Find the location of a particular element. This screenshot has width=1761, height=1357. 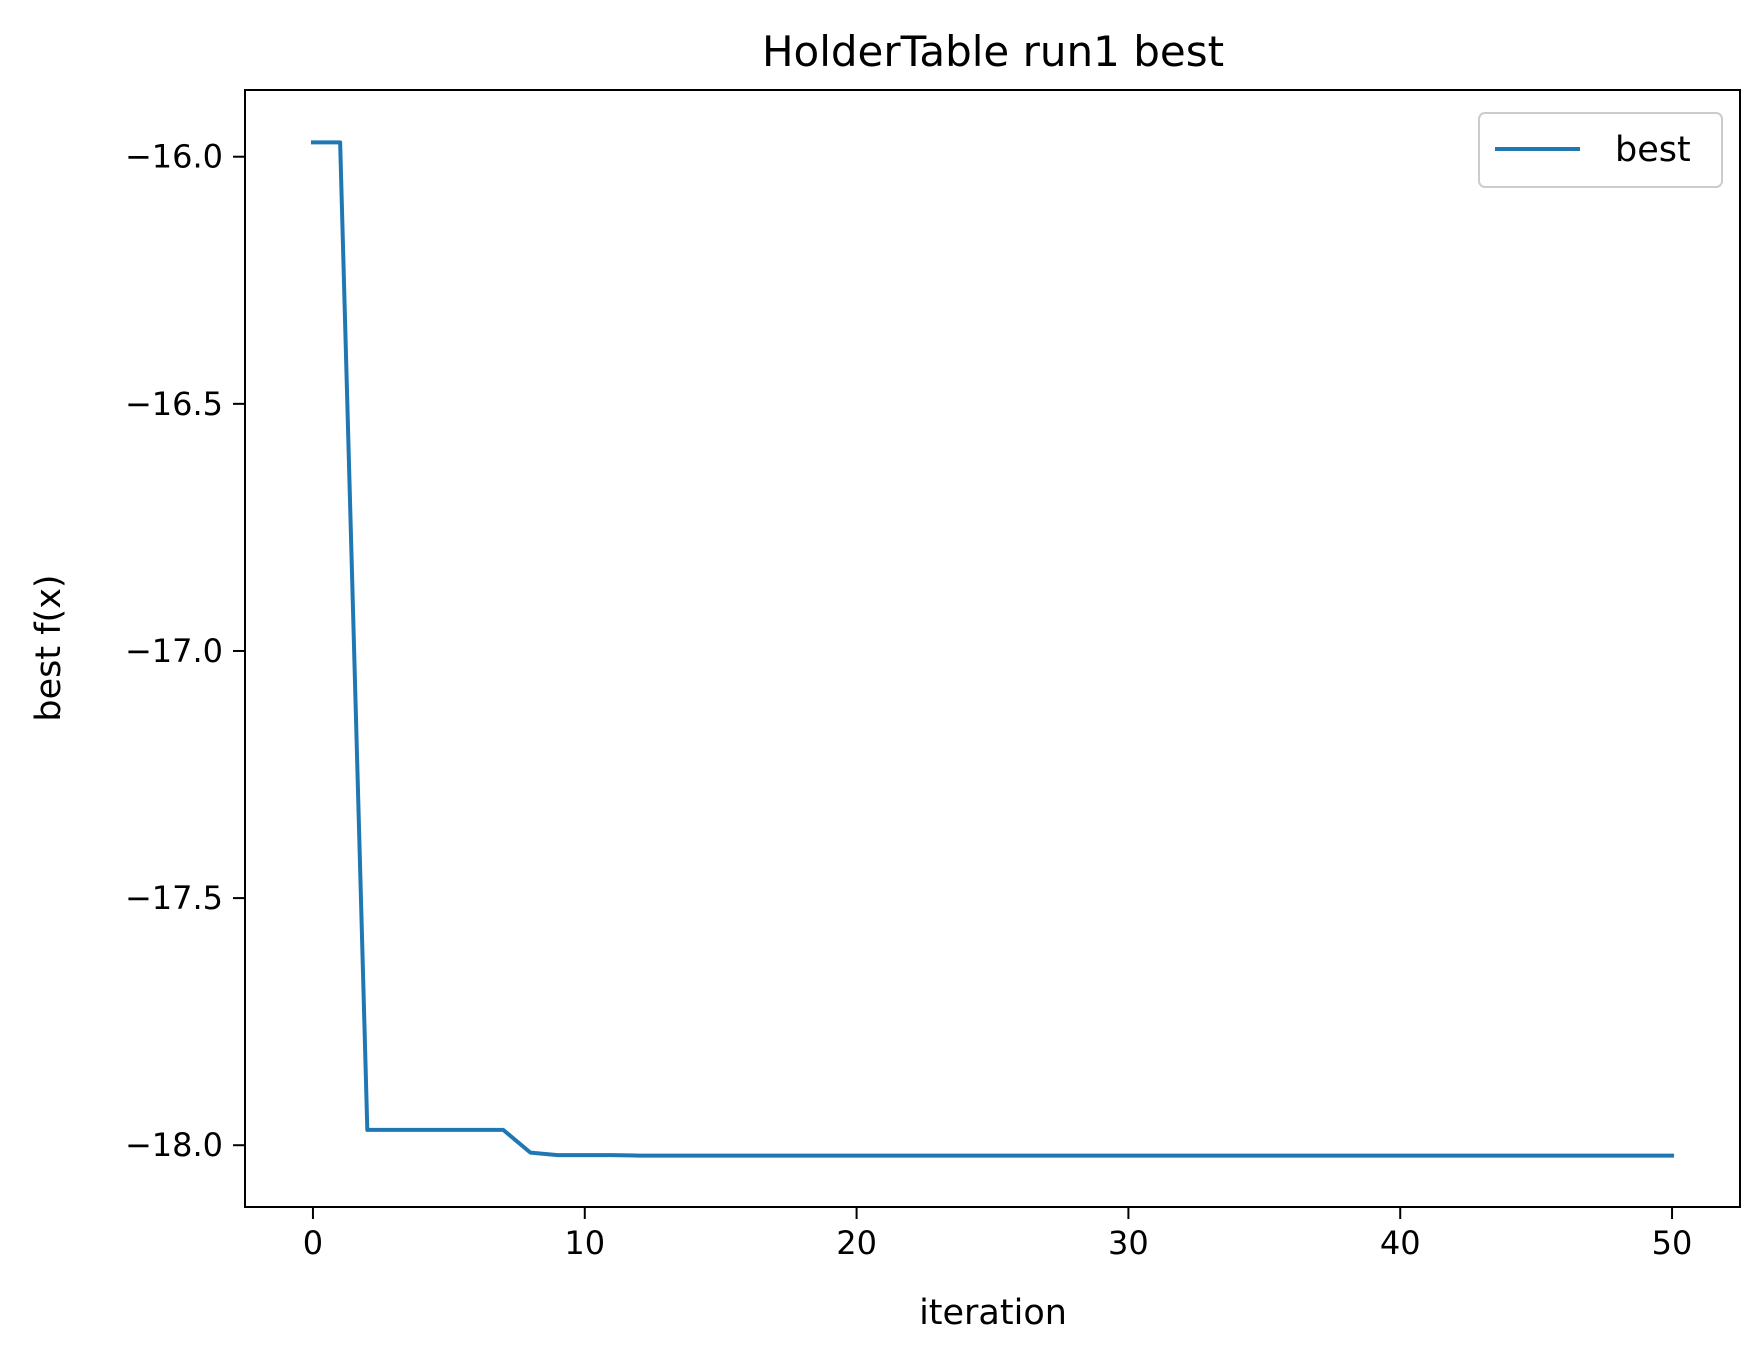

y-axis: −16.0 −16.5 −17.0 −17.5 −18.0 is located at coordinates (185, 651).